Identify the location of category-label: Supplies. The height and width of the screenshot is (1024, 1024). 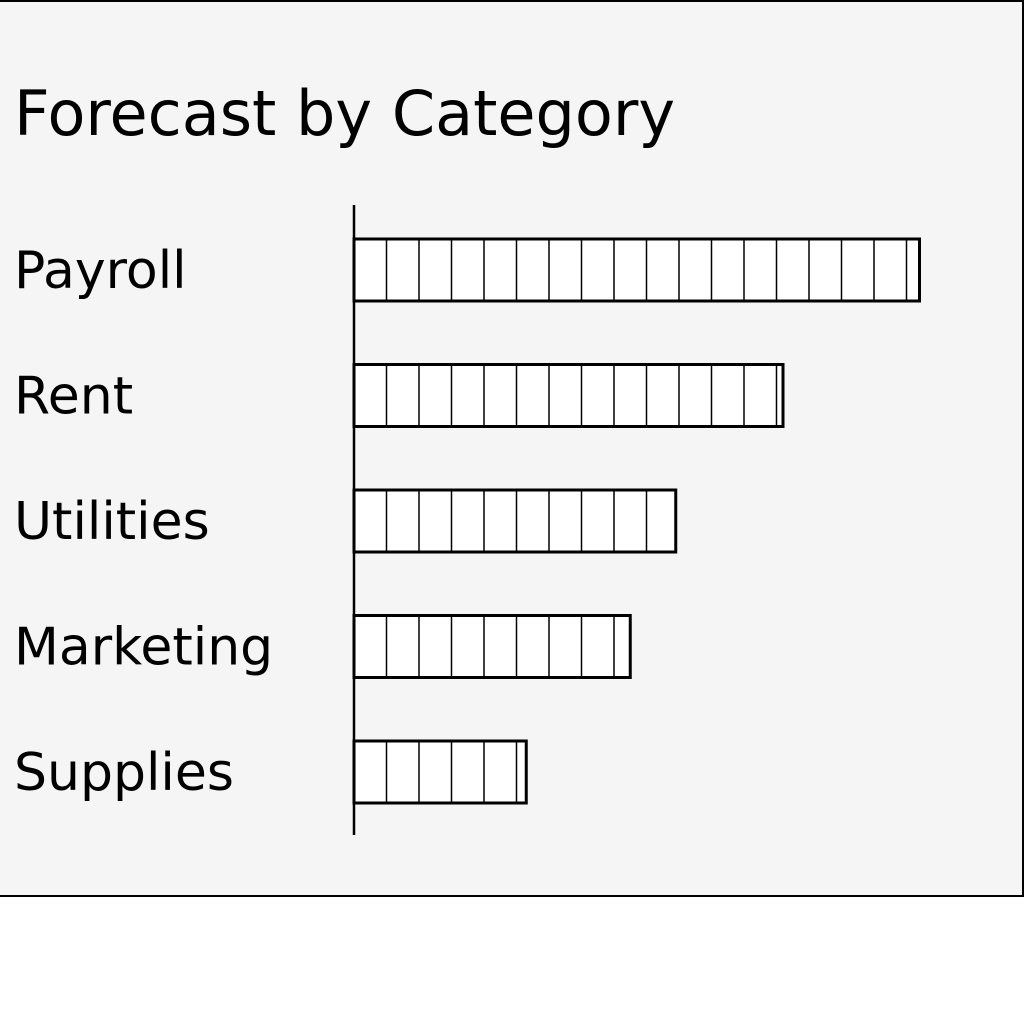
(124, 773).